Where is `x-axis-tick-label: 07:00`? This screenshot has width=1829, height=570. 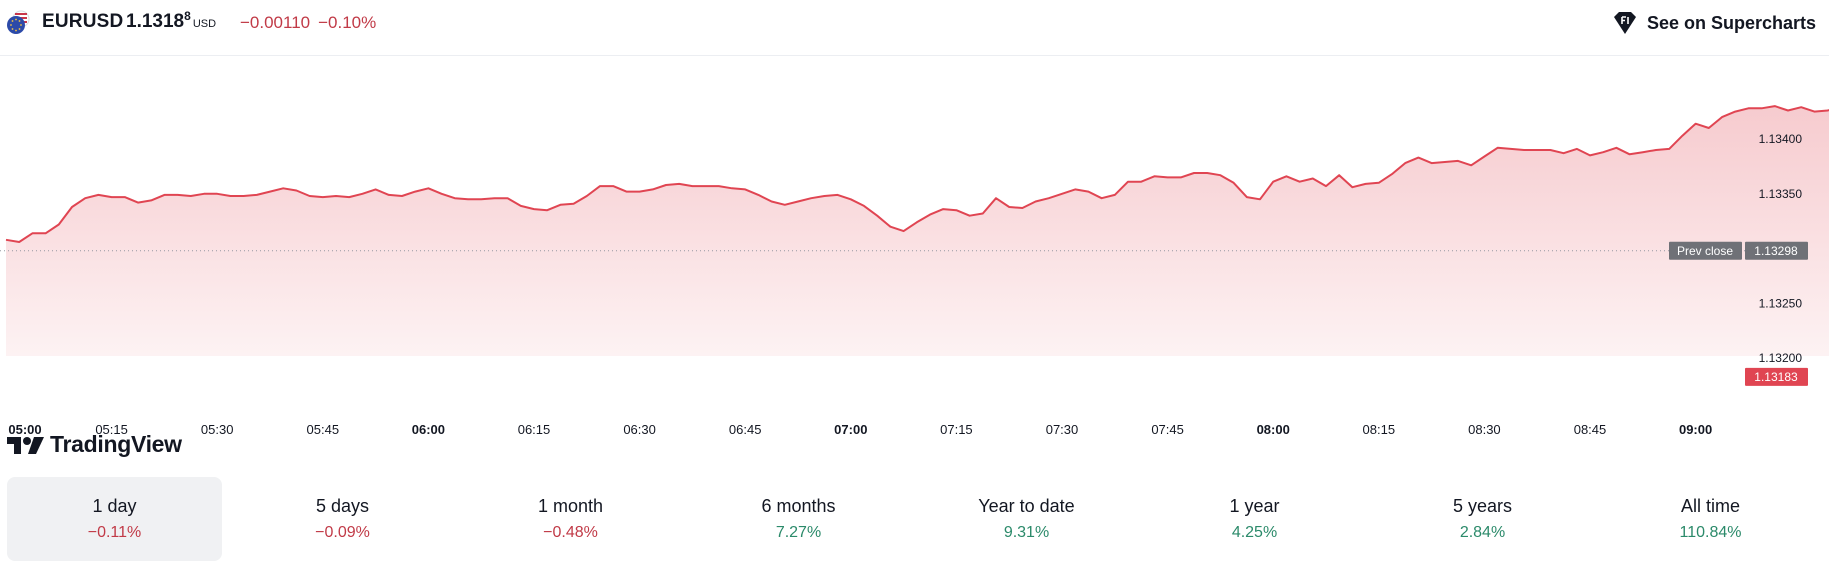
x-axis-tick-label: 07:00 is located at coordinates (850, 429).